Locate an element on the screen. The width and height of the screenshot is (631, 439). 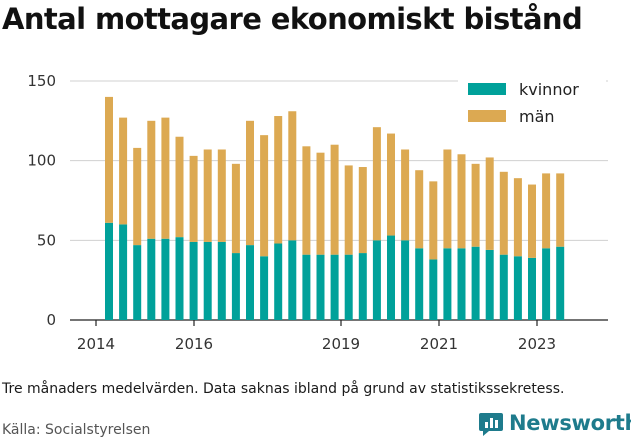
x-tick-label: 2021 is located at coordinates (439, 344).